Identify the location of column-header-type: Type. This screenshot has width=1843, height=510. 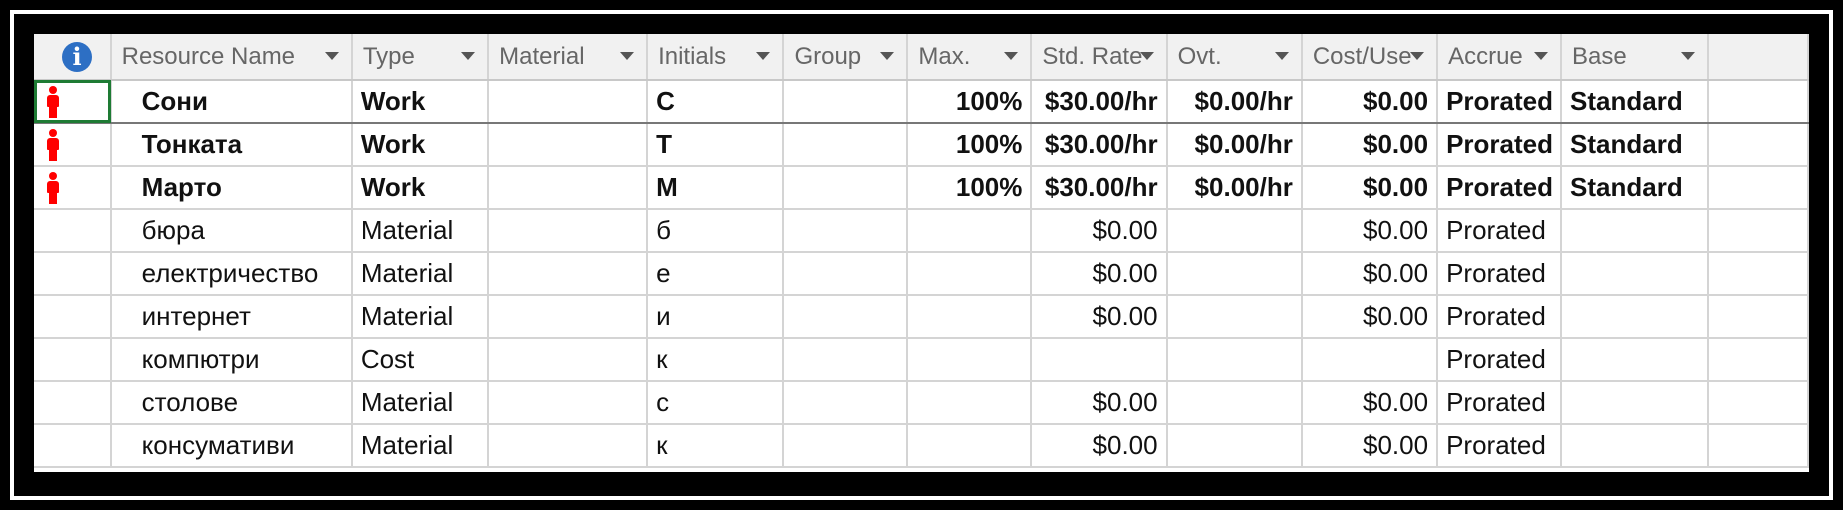
(420, 57).